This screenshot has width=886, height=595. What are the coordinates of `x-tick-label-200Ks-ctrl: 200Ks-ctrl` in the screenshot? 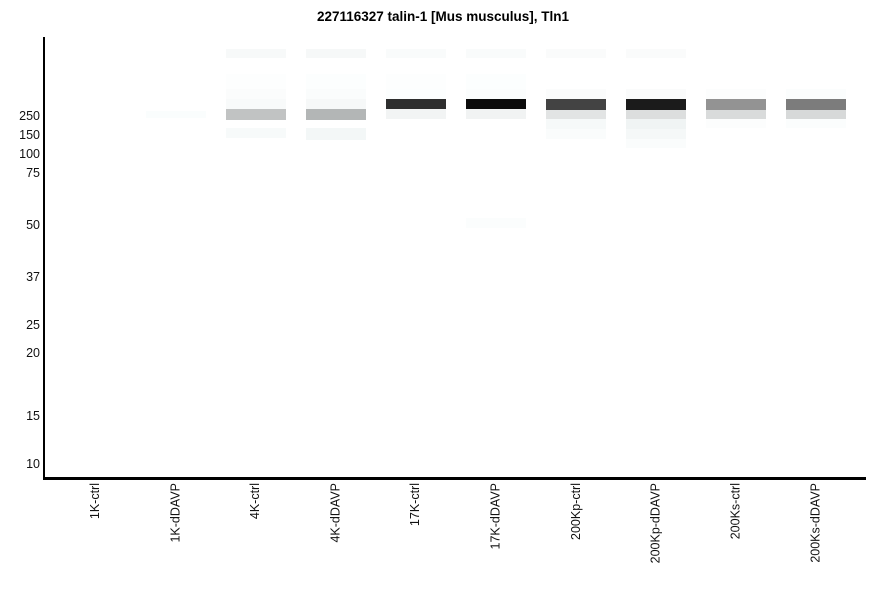 It's located at (735, 511).